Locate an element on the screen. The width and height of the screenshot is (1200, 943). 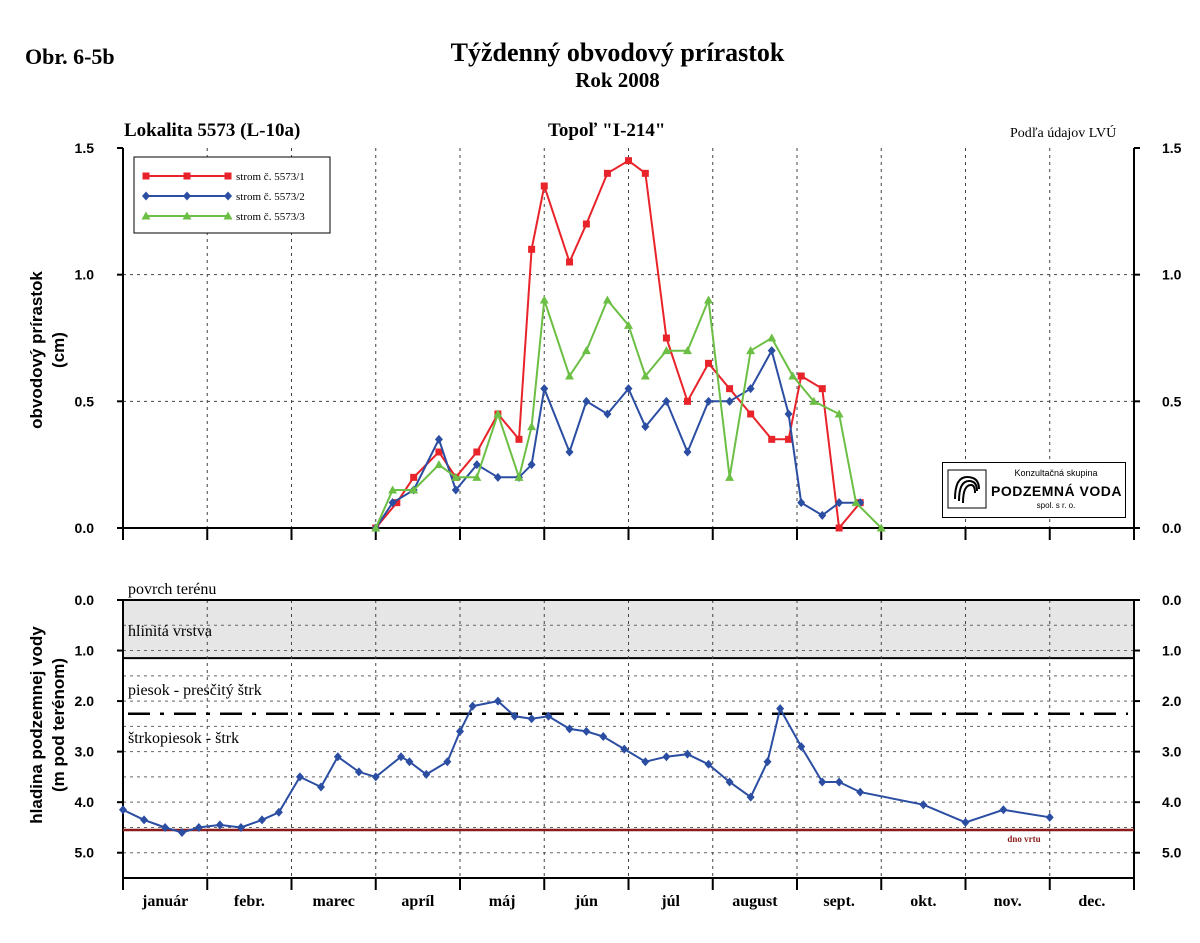
bottom-ytick-label: 5.0 is located at coordinates (85, 853).